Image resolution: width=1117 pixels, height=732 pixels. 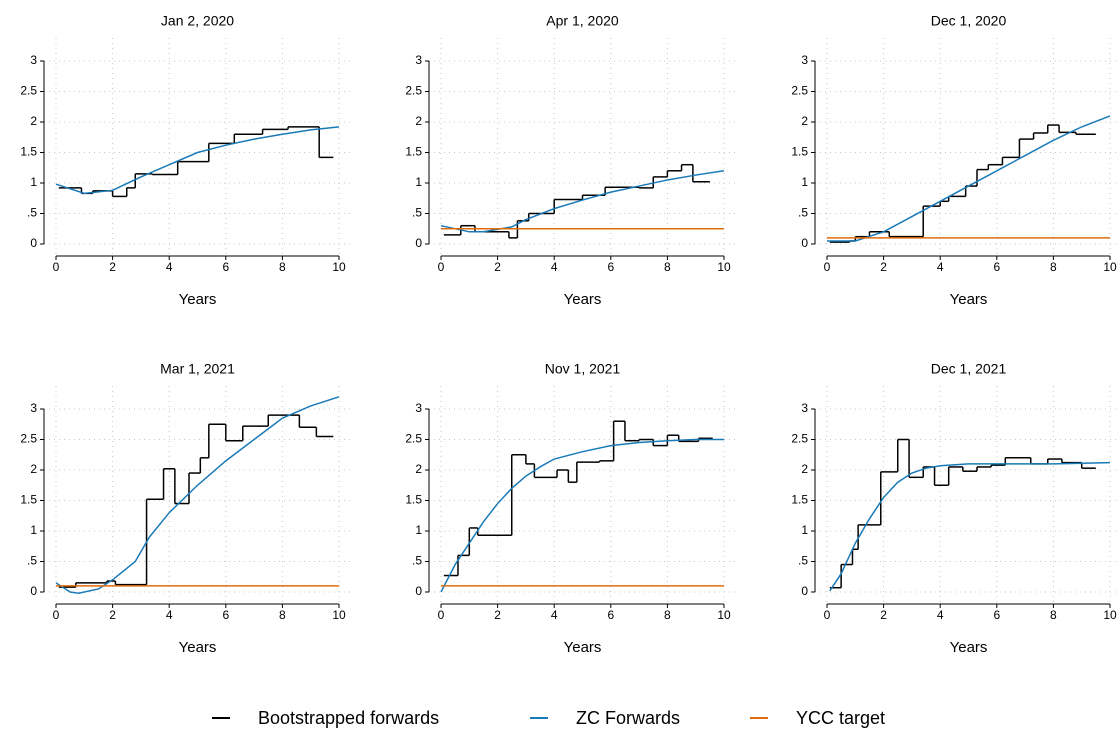 What do you see at coordinates (582, 21) in the screenshot?
I see `panel-title: Apr 1, 2020` at bounding box center [582, 21].